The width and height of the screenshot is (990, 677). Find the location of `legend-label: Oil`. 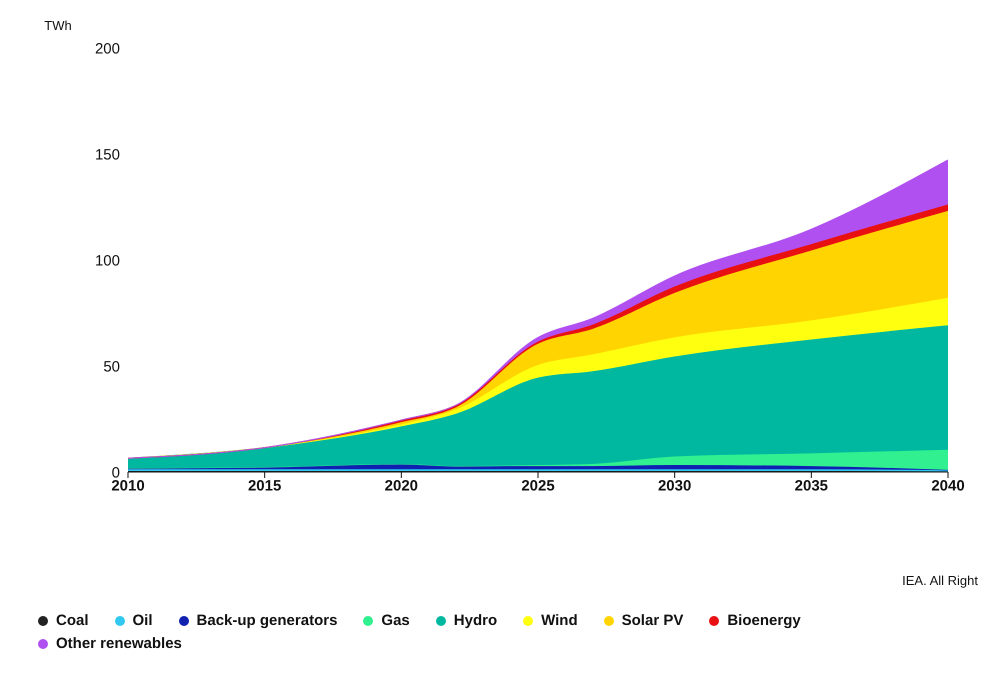

legend-label: Oil is located at coordinates (142, 620).